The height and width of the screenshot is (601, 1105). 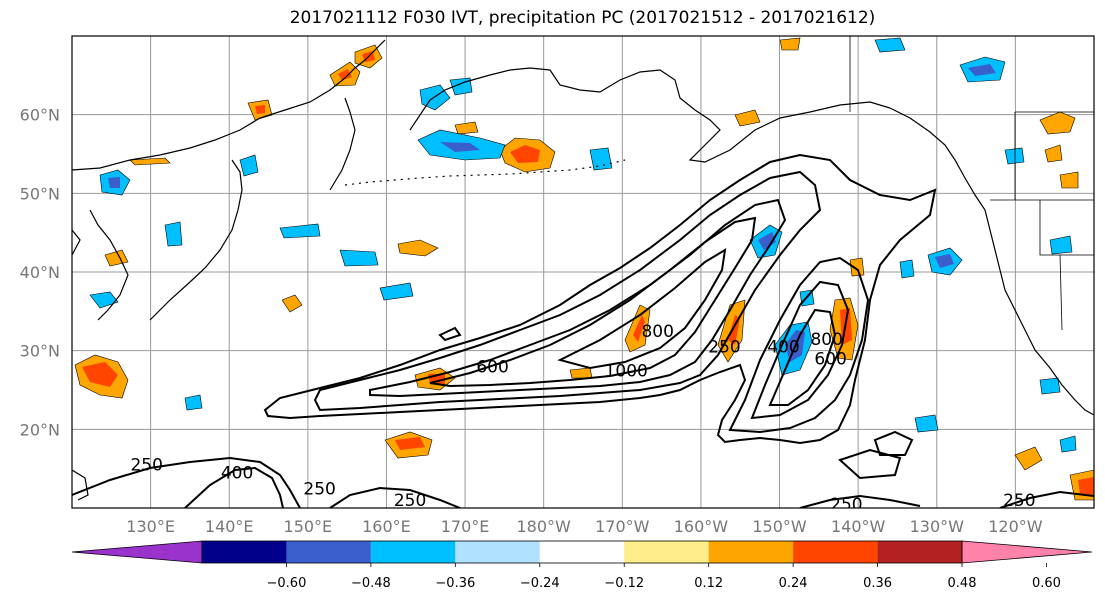 What do you see at coordinates (80, 485) in the screenshot?
I see `taiwan-coastline` at bounding box center [80, 485].